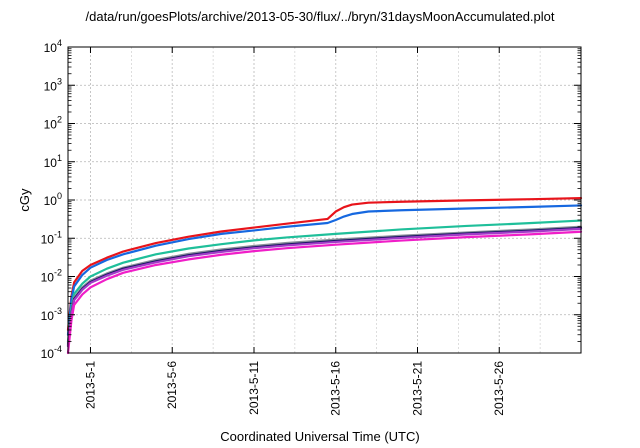  Describe the element at coordinates (51, 352) in the screenshot. I see `y-tick-label: 10⁻⁴` at that location.